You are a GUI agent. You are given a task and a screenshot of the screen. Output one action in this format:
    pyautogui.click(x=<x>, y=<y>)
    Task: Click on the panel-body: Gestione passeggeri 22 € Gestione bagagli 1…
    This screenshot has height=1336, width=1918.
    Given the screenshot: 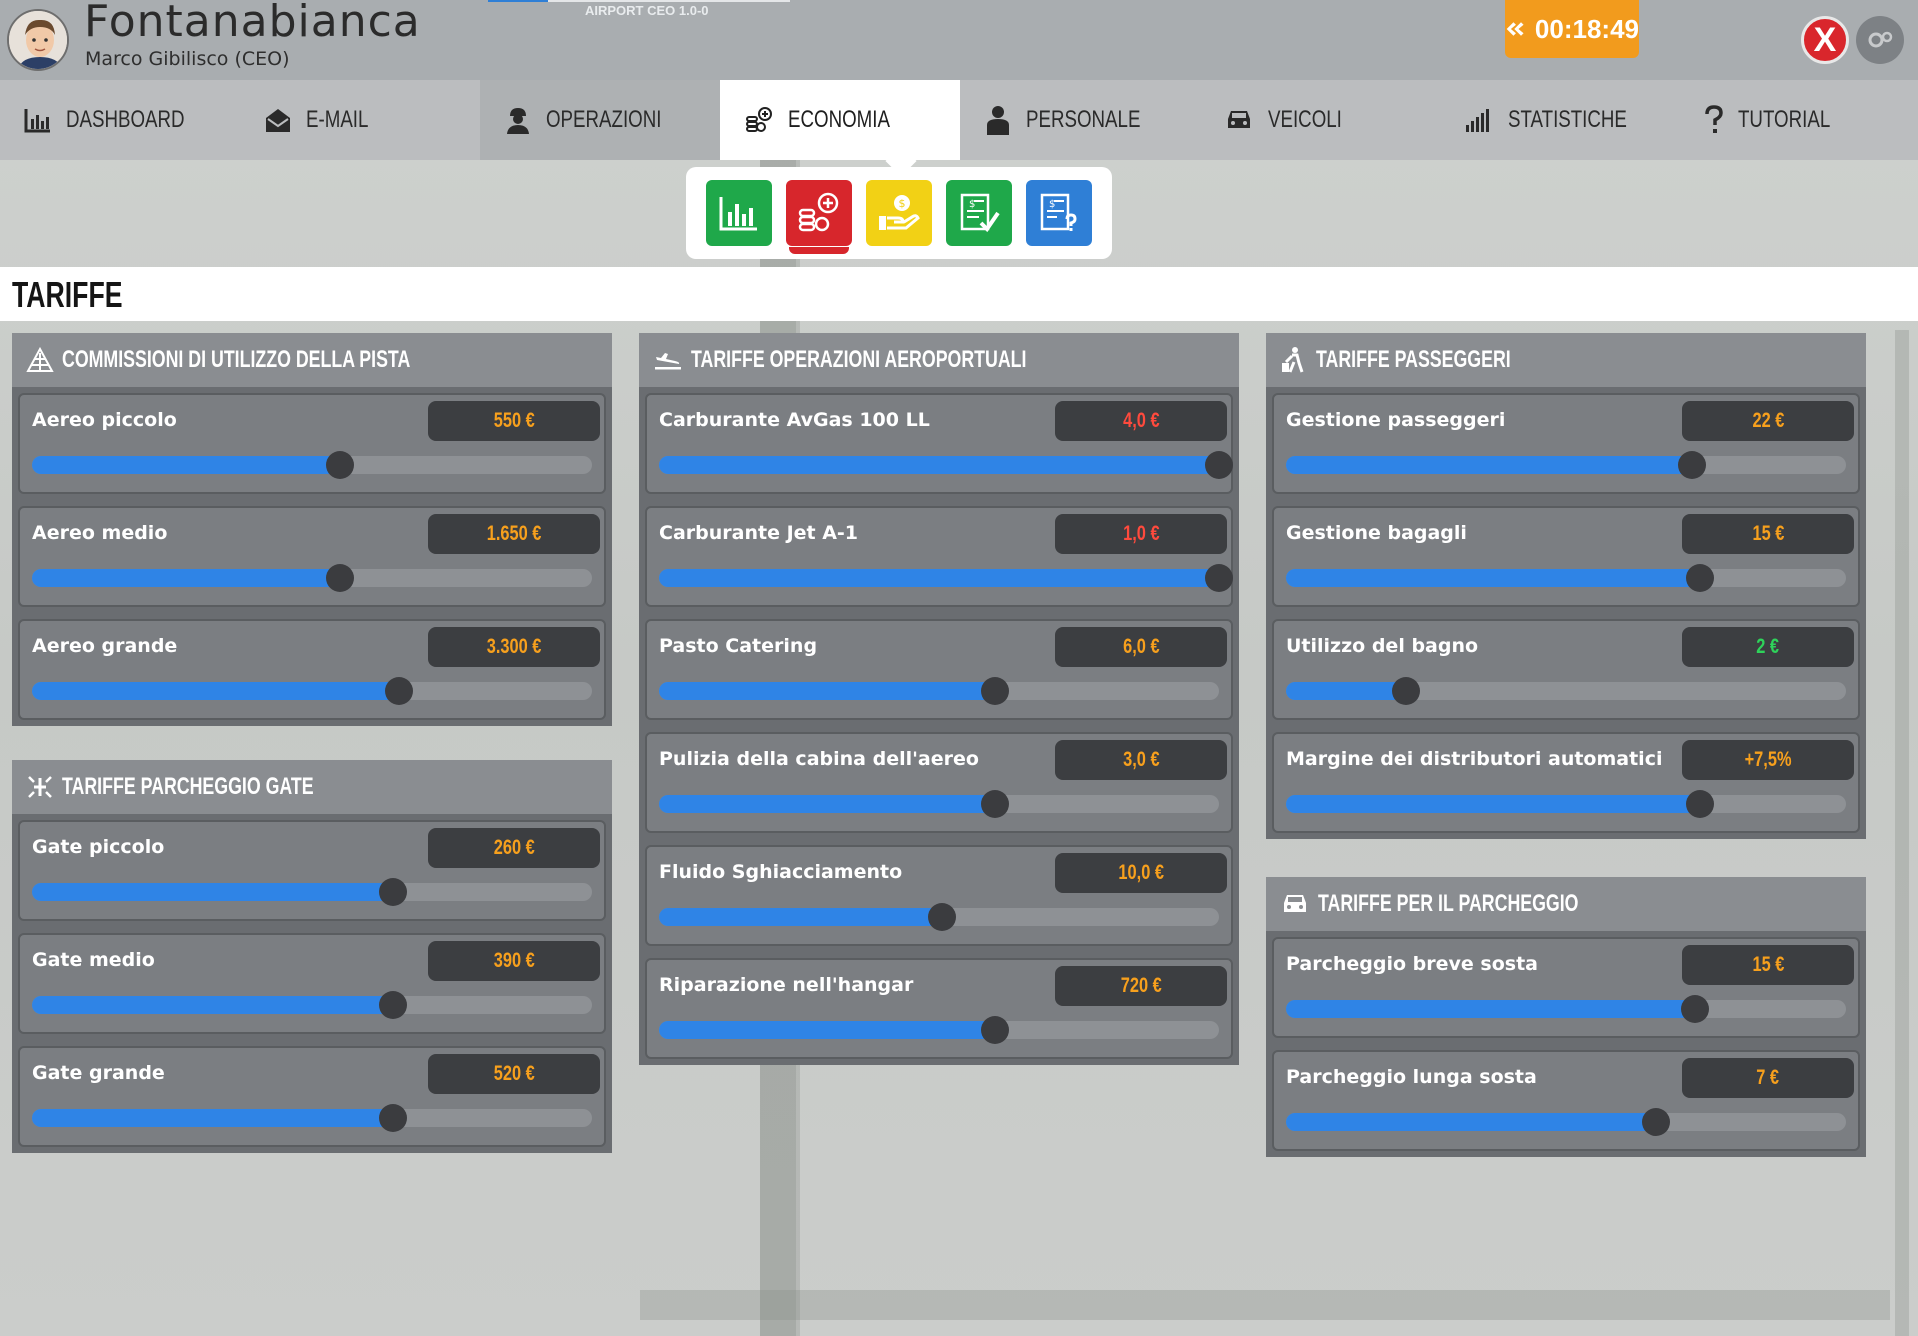 What is the action you would take?
    pyautogui.click(x=1566, y=613)
    